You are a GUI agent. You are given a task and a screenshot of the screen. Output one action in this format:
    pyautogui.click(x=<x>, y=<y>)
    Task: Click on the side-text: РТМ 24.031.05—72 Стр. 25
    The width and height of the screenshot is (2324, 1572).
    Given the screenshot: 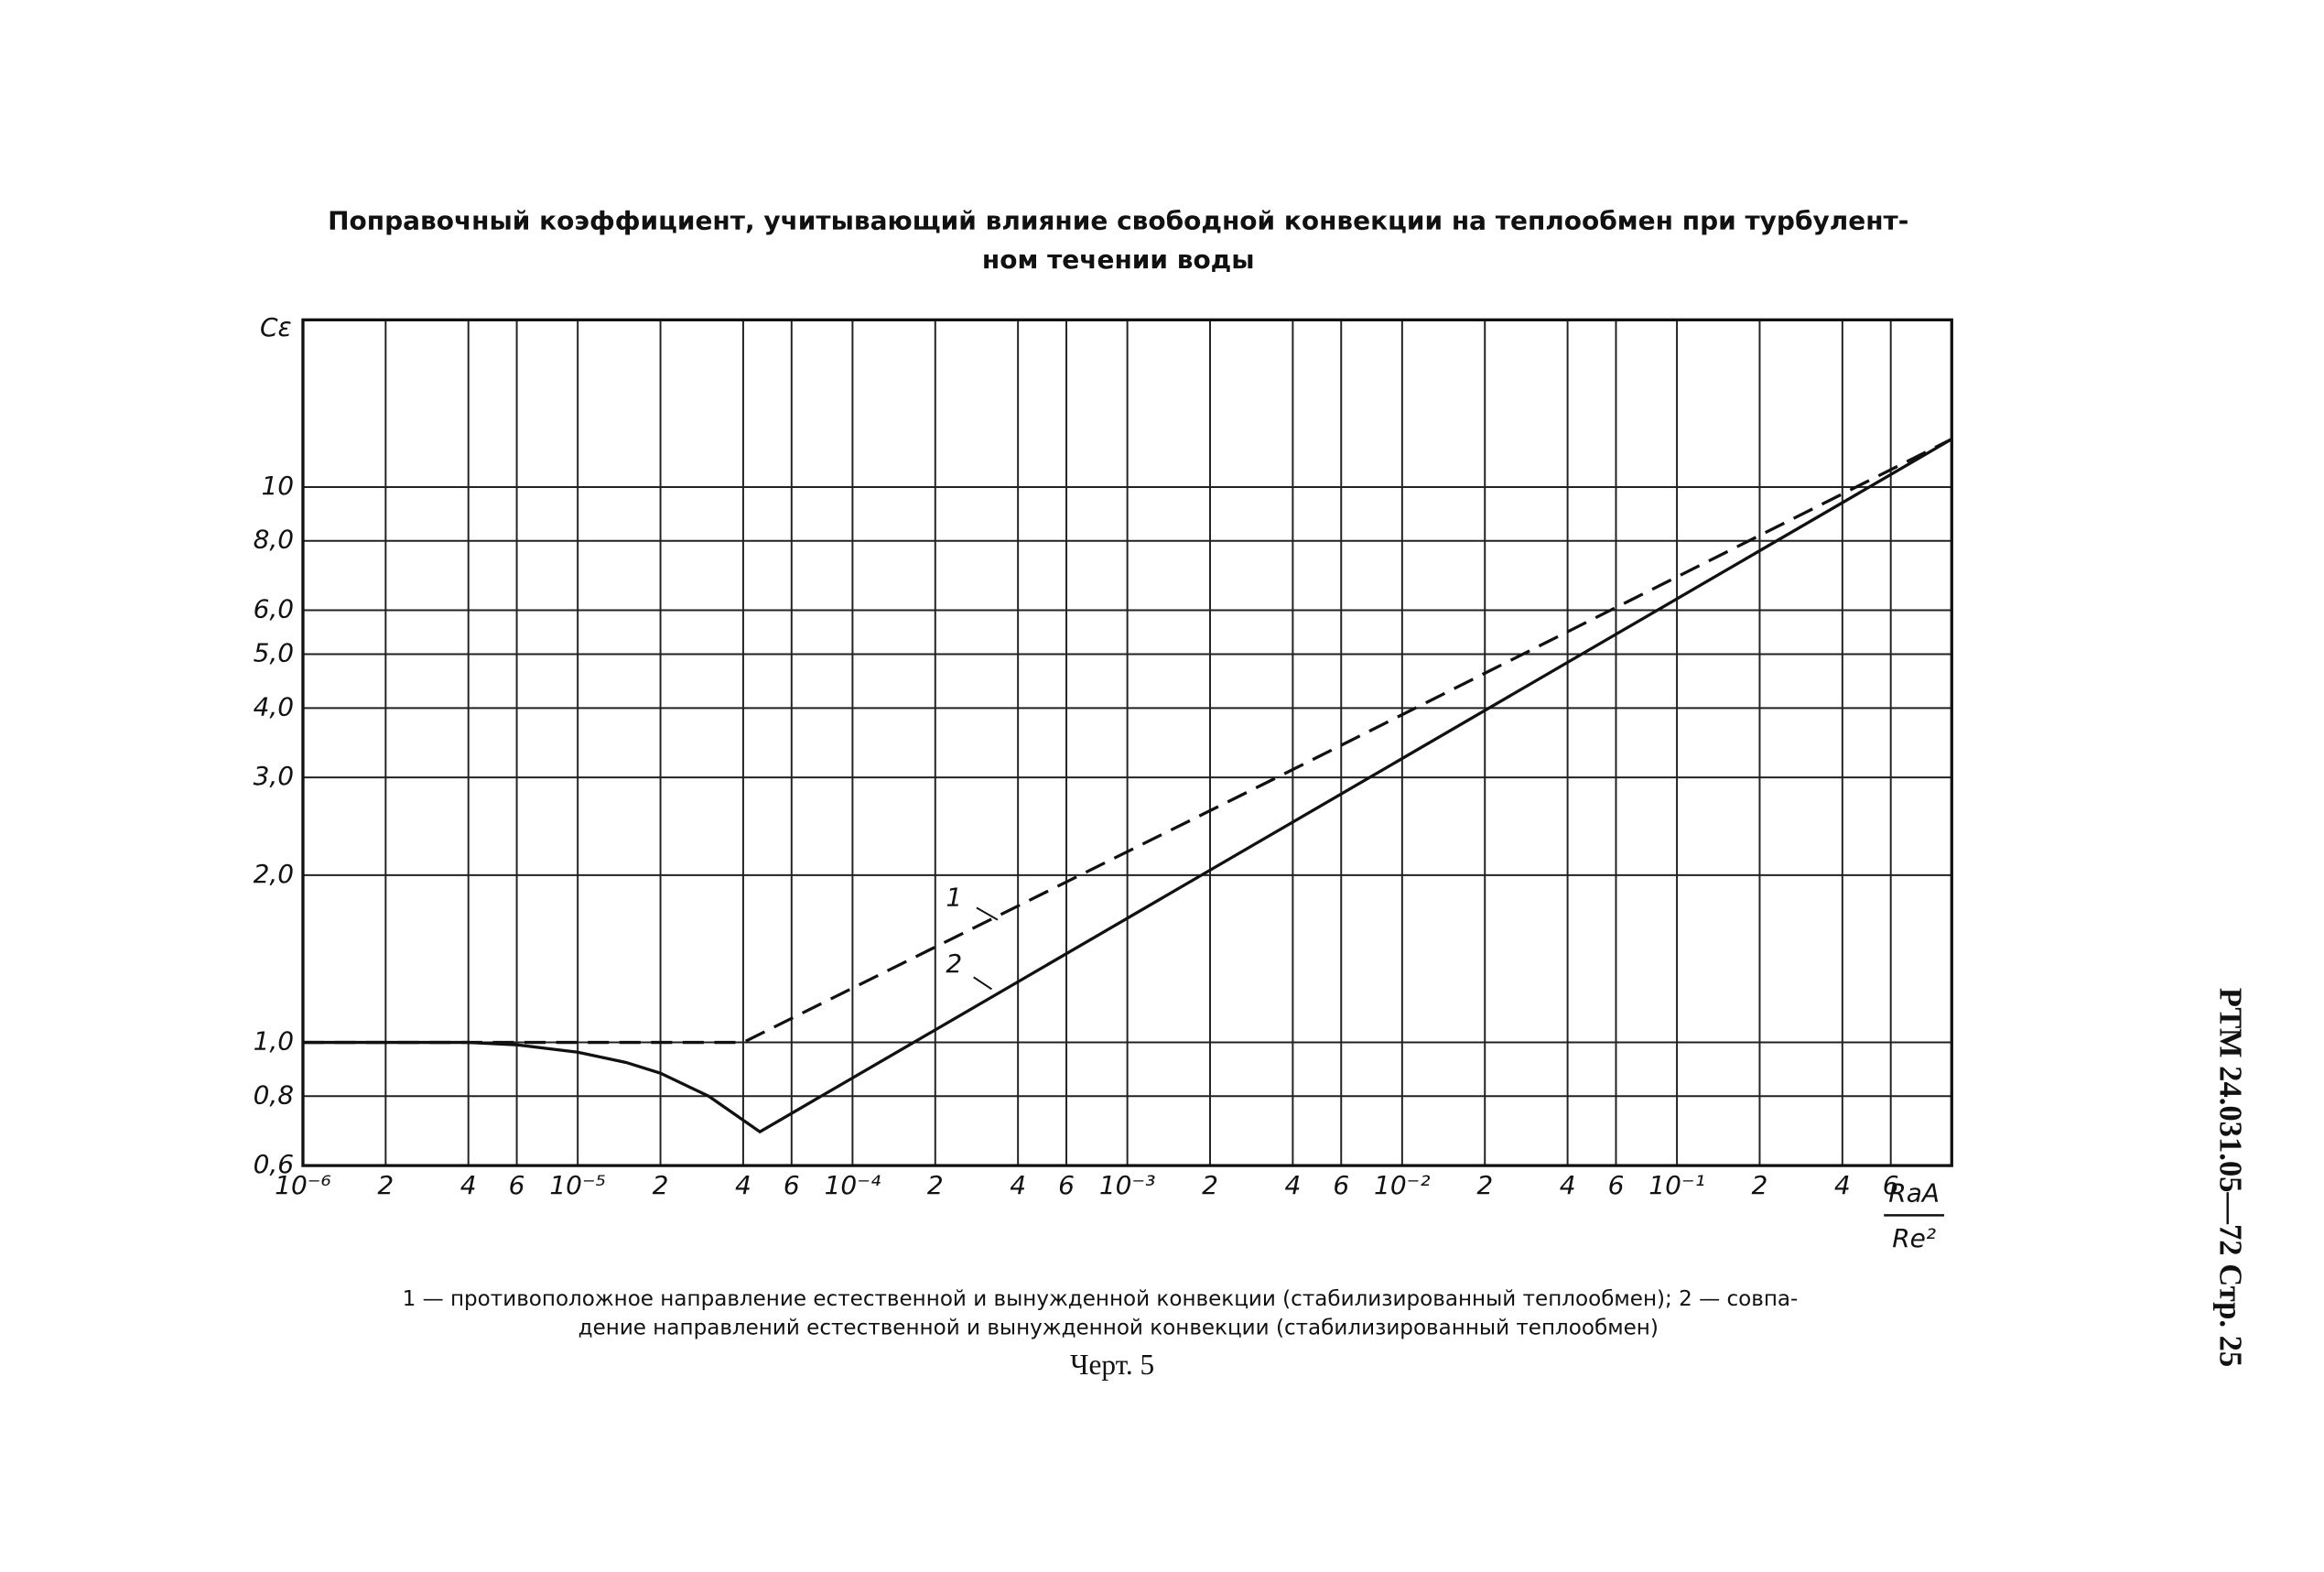 What is the action you would take?
    pyautogui.click(x=2230, y=1178)
    